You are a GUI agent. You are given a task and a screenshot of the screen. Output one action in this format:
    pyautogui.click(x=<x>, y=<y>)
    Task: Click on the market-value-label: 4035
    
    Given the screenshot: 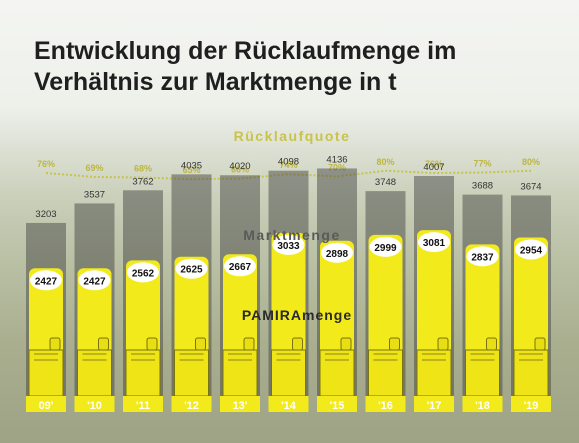 What is the action you would take?
    pyautogui.click(x=191, y=165)
    